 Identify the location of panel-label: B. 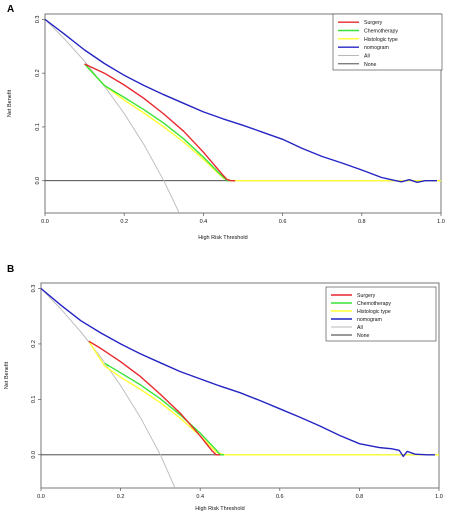
(10, 269).